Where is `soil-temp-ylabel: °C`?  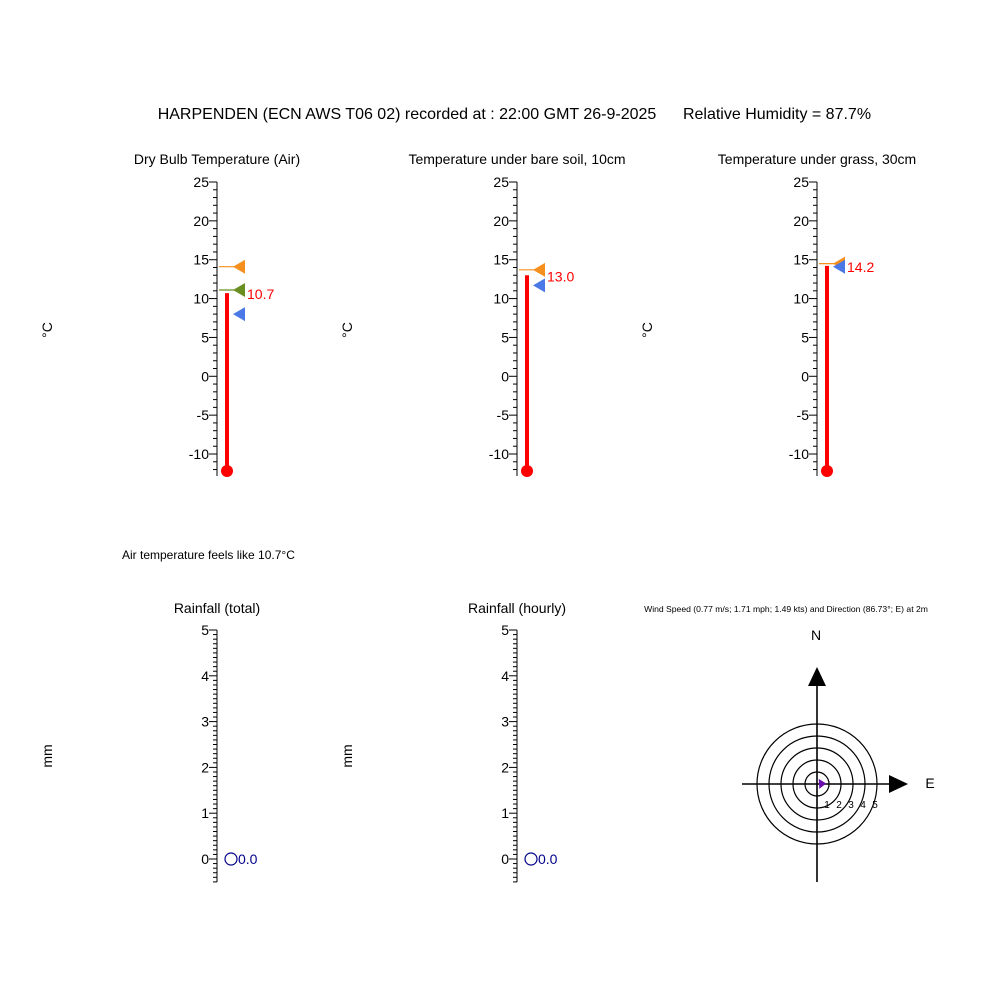 soil-temp-ylabel: °C is located at coordinates (347, 330).